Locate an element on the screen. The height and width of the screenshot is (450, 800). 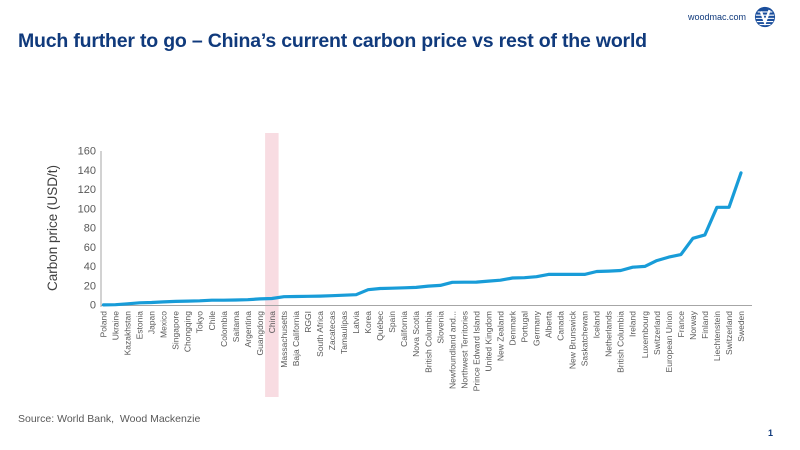
source-note: Source: World Bank, Wood Mackenzie is located at coordinates (109, 419).